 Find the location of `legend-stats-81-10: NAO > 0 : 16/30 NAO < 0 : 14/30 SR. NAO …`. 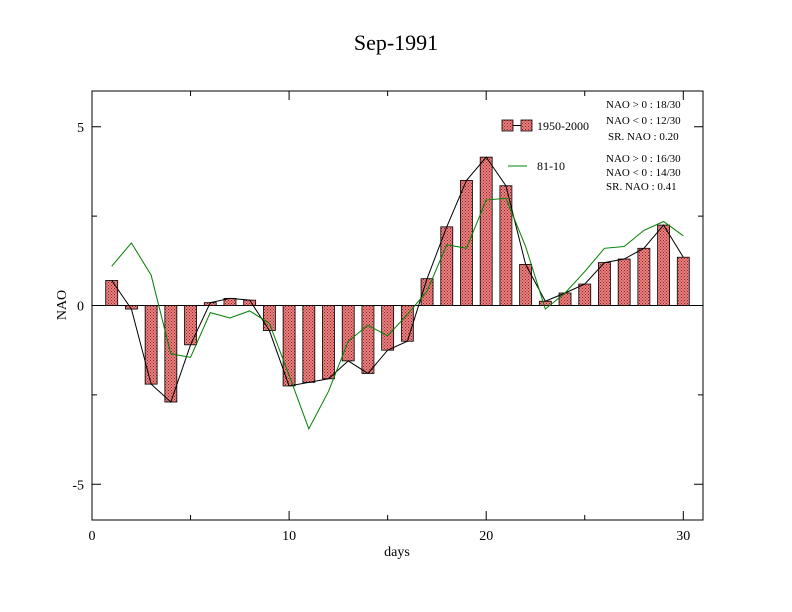

legend-stats-81-10: NAO > 0 : 16/30 NAO < 0 : 14/30 SR. NAO … is located at coordinates (643, 173).